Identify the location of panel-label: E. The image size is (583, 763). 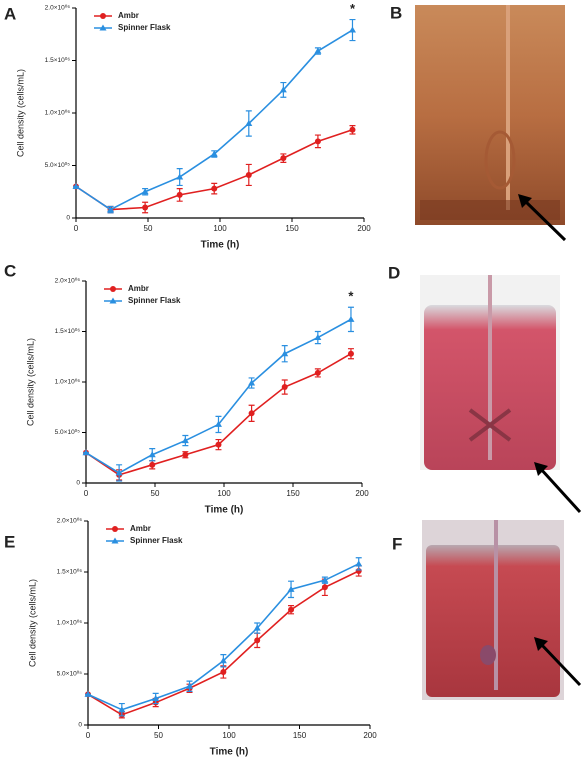
(9, 541).